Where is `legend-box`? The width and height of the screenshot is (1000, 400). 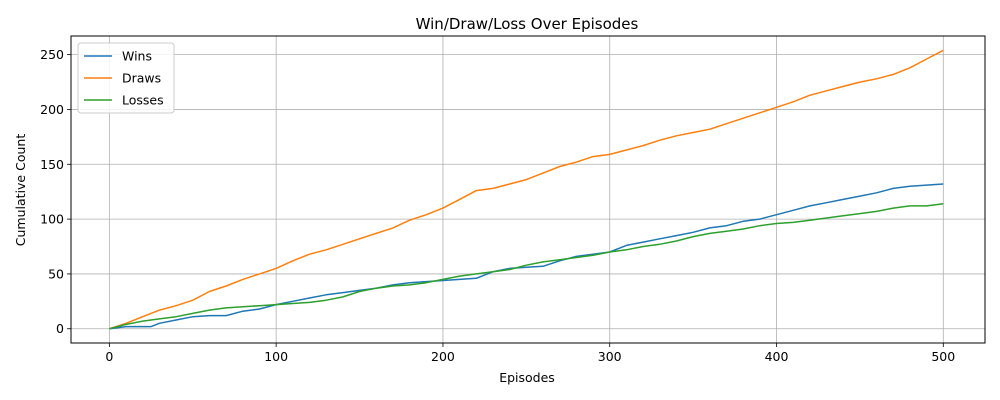
legend-box is located at coordinates (126, 78).